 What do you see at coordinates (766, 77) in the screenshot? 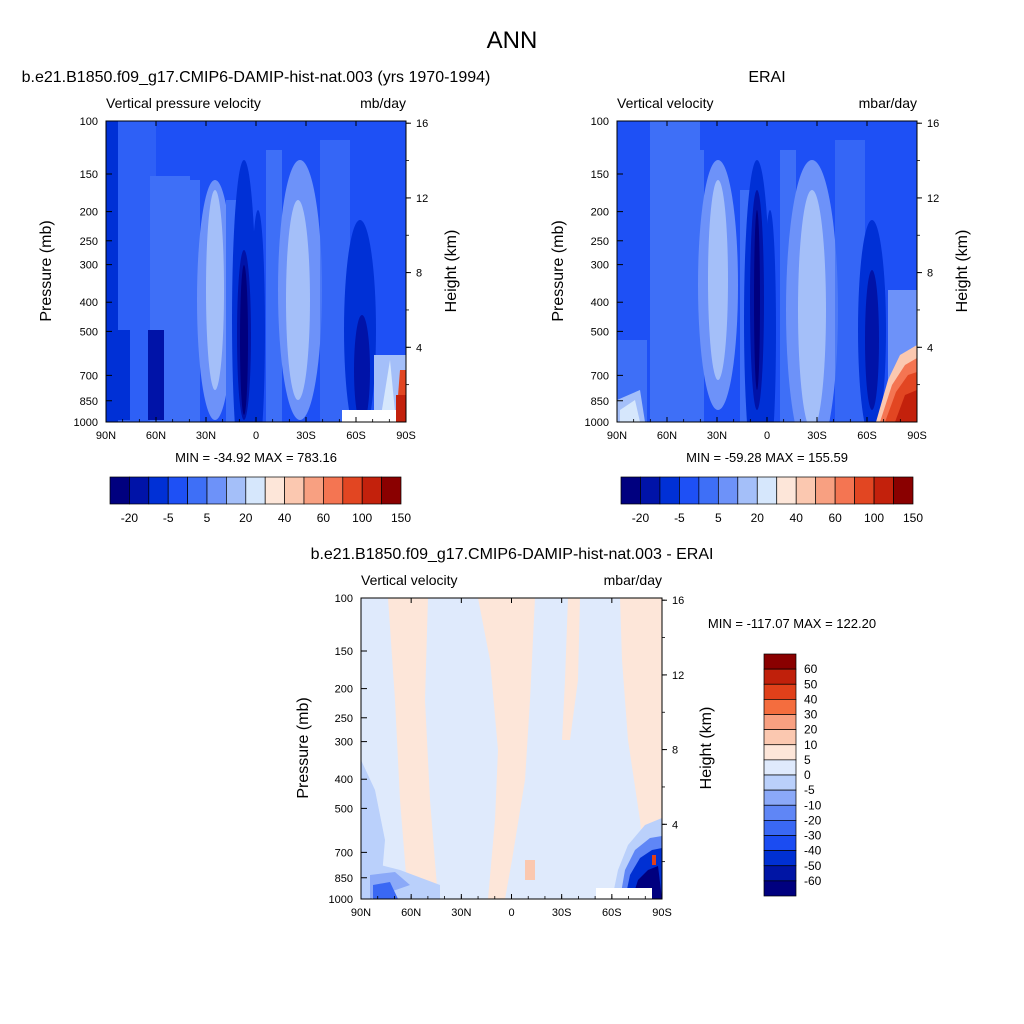
I see `panel-ref-title: ERAI` at bounding box center [766, 77].